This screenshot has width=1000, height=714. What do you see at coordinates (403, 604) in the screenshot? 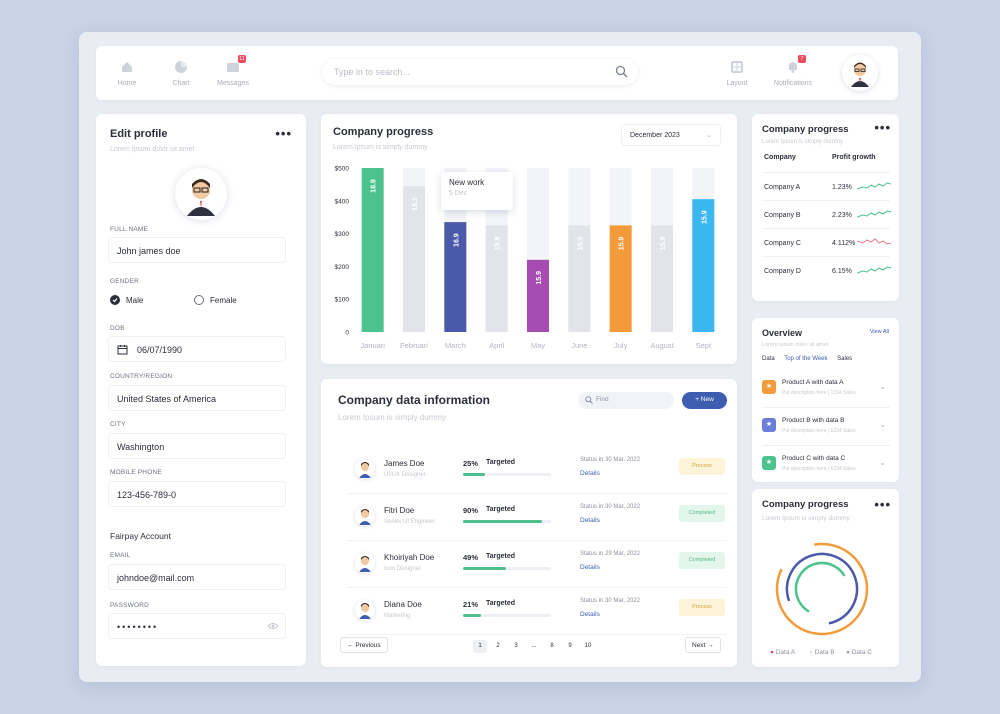
I see `row-name: Diana Doe` at bounding box center [403, 604].